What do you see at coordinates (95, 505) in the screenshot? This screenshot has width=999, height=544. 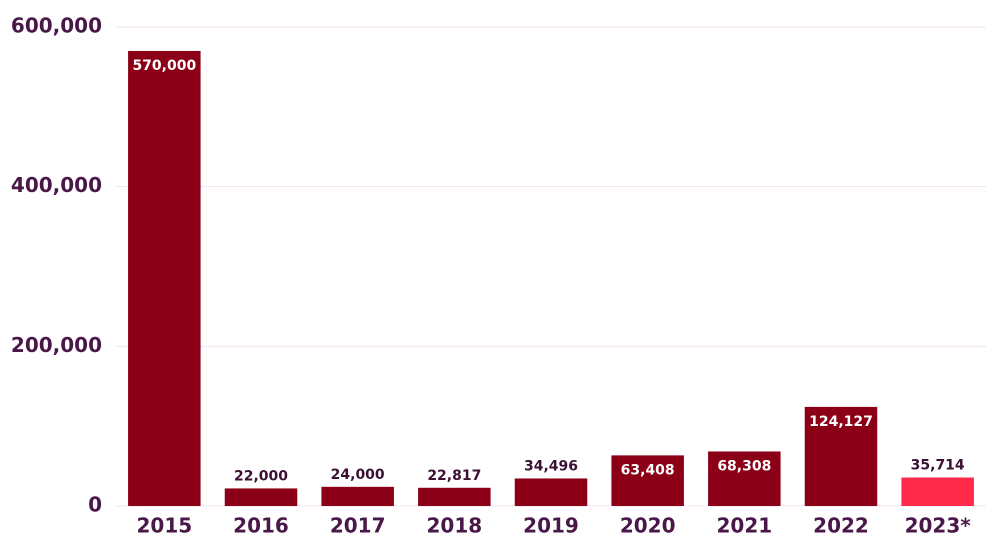 I see `y-tick-label: 0` at bounding box center [95, 505].